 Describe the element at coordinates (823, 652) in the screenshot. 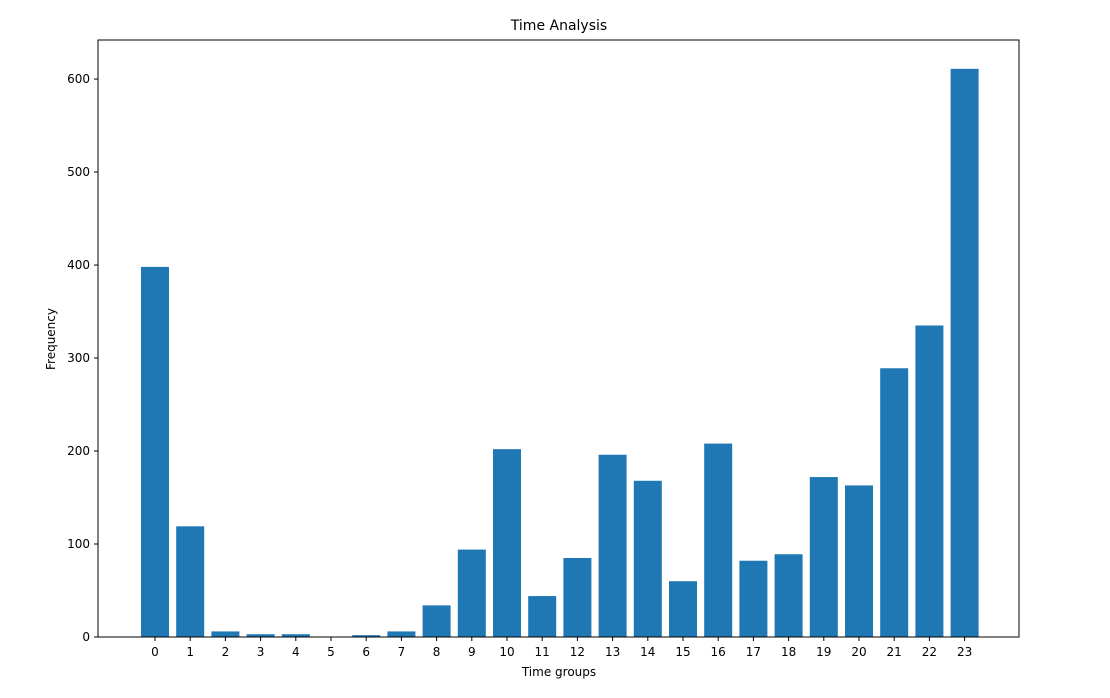

I see `x-tick-label: 19` at that location.